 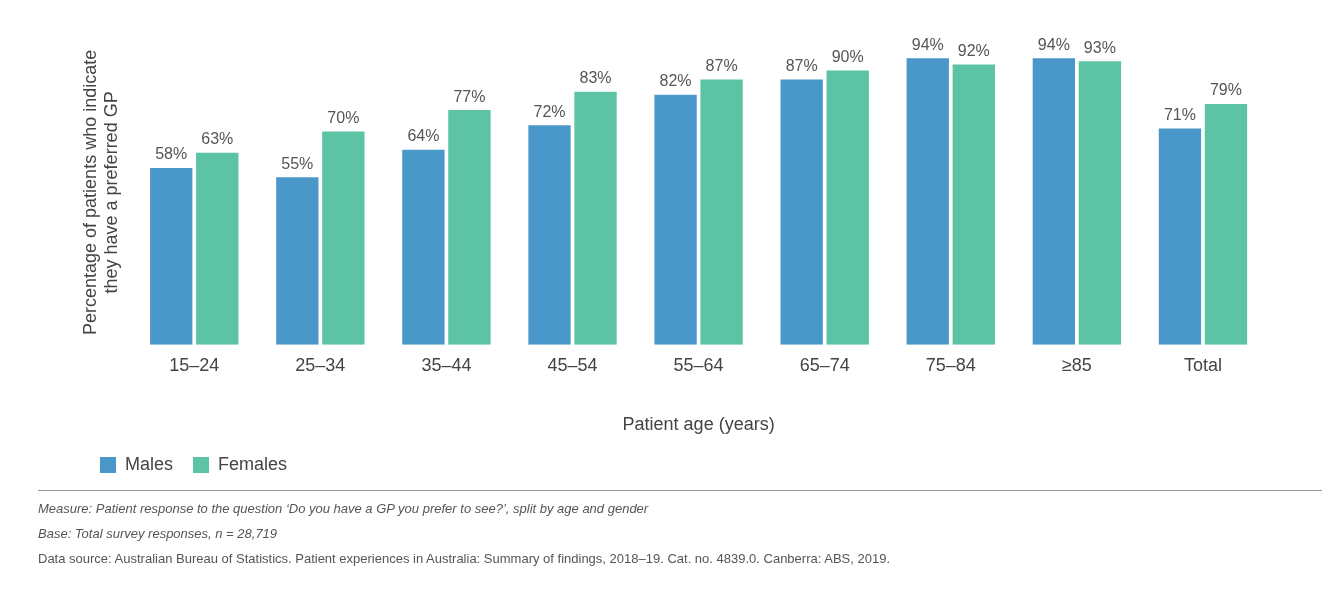 What do you see at coordinates (469, 96) in the screenshot?
I see `data-label: 77%` at bounding box center [469, 96].